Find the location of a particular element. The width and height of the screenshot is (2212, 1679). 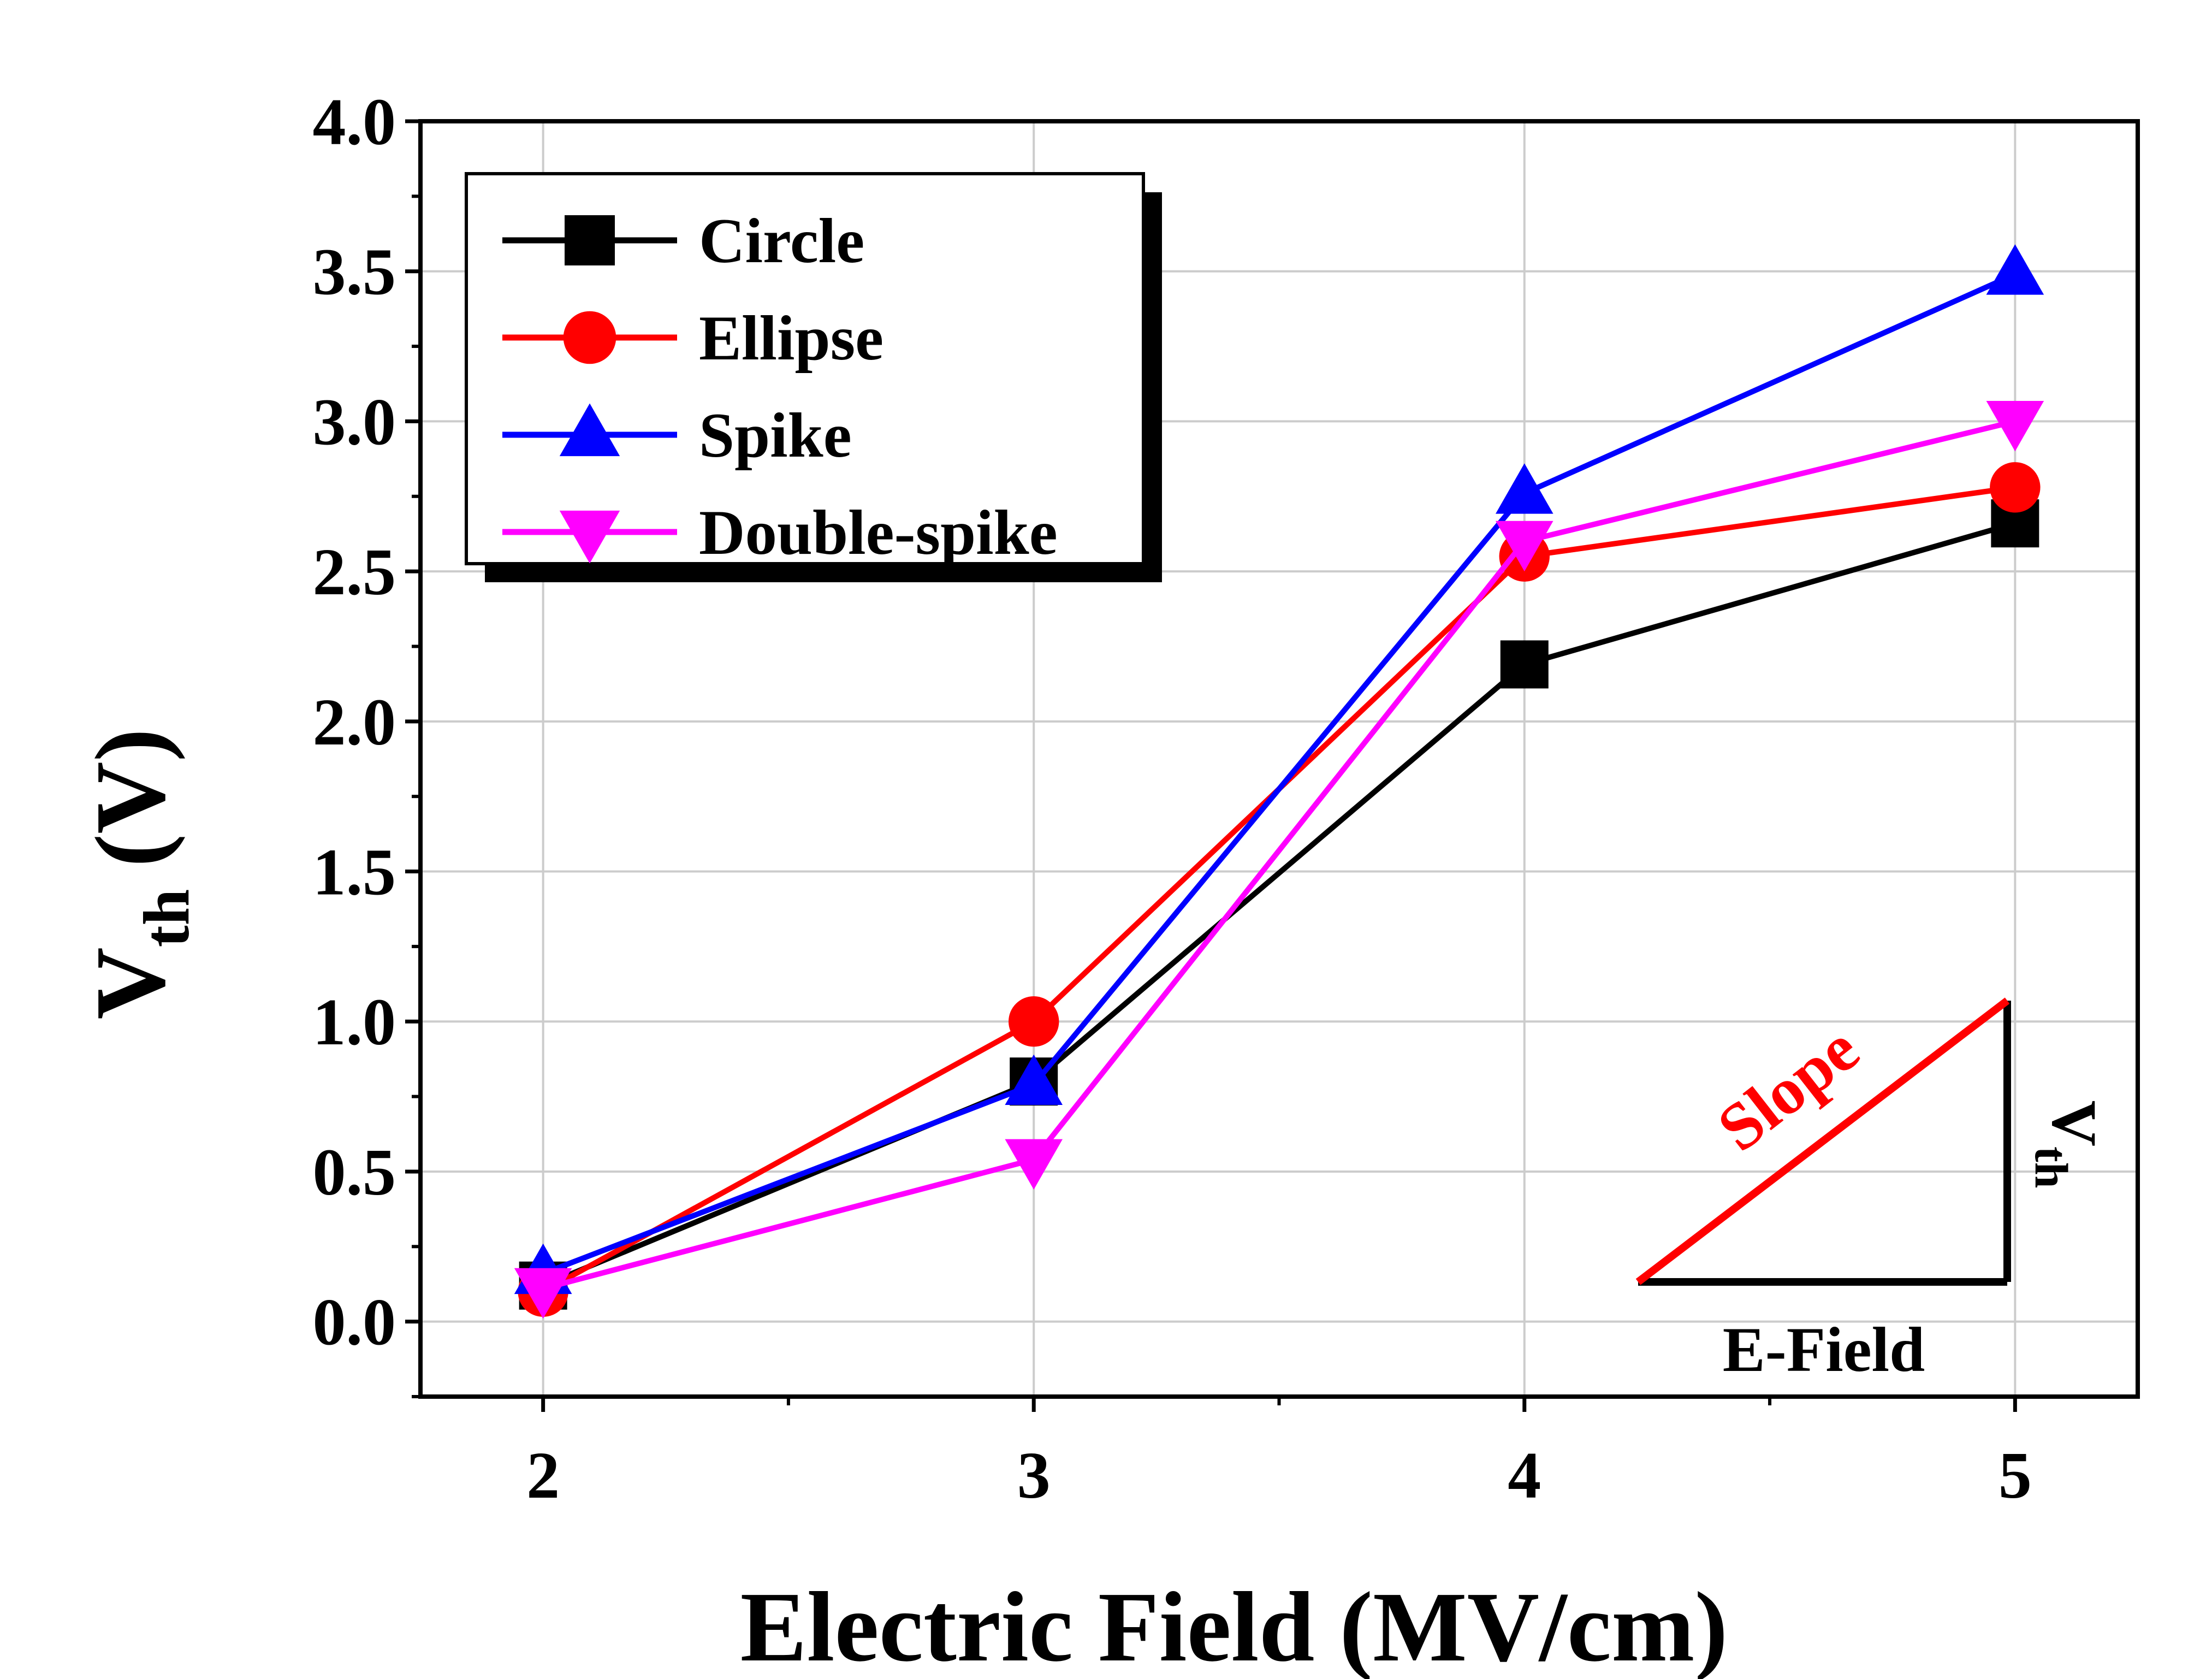

y-tick-label: 1.0 is located at coordinates (354, 1022).